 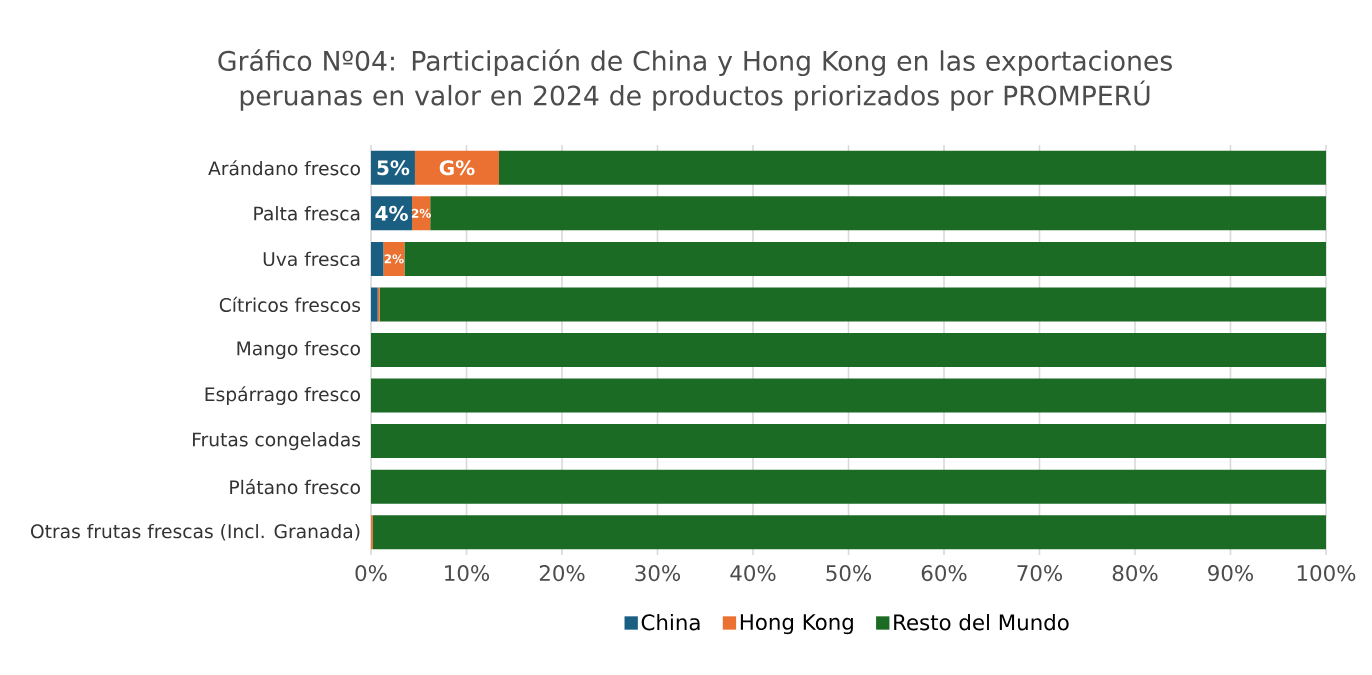 I want to click on y-tick-label: Palta fresca, so click(x=307, y=213).